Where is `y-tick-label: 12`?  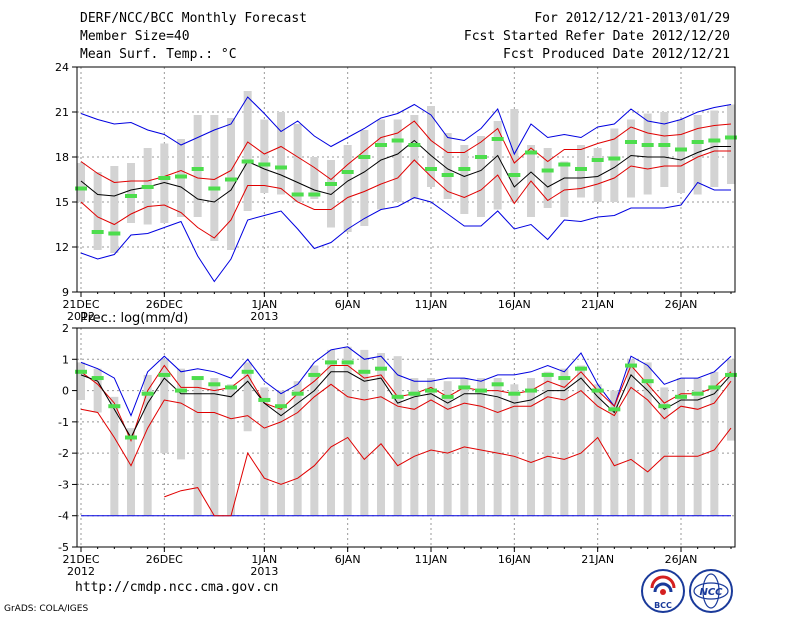 y-tick-label: 12 is located at coordinates (62, 247).